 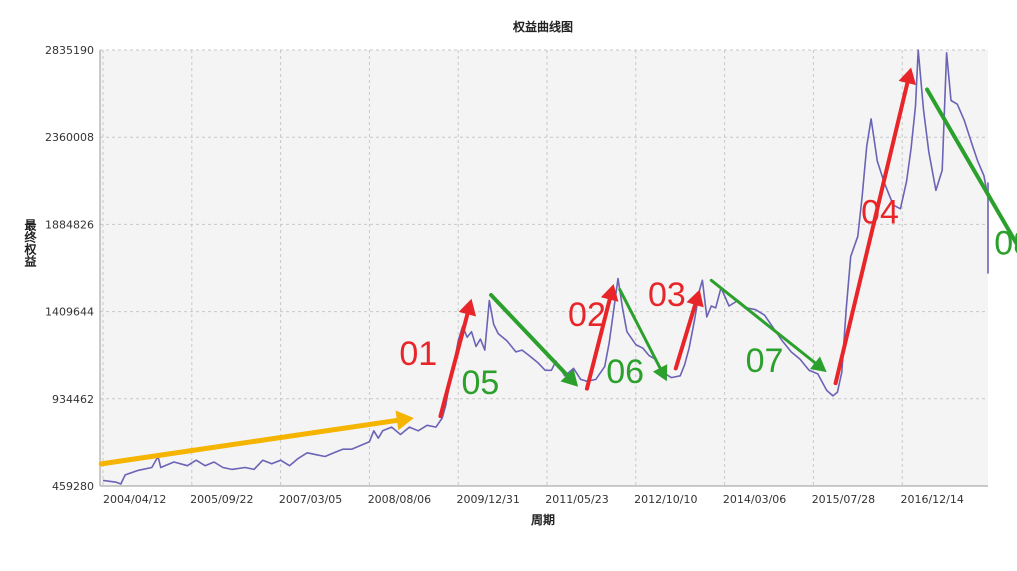 What do you see at coordinates (765, 361) in the screenshot?
I see `phase-label: 07` at bounding box center [765, 361].